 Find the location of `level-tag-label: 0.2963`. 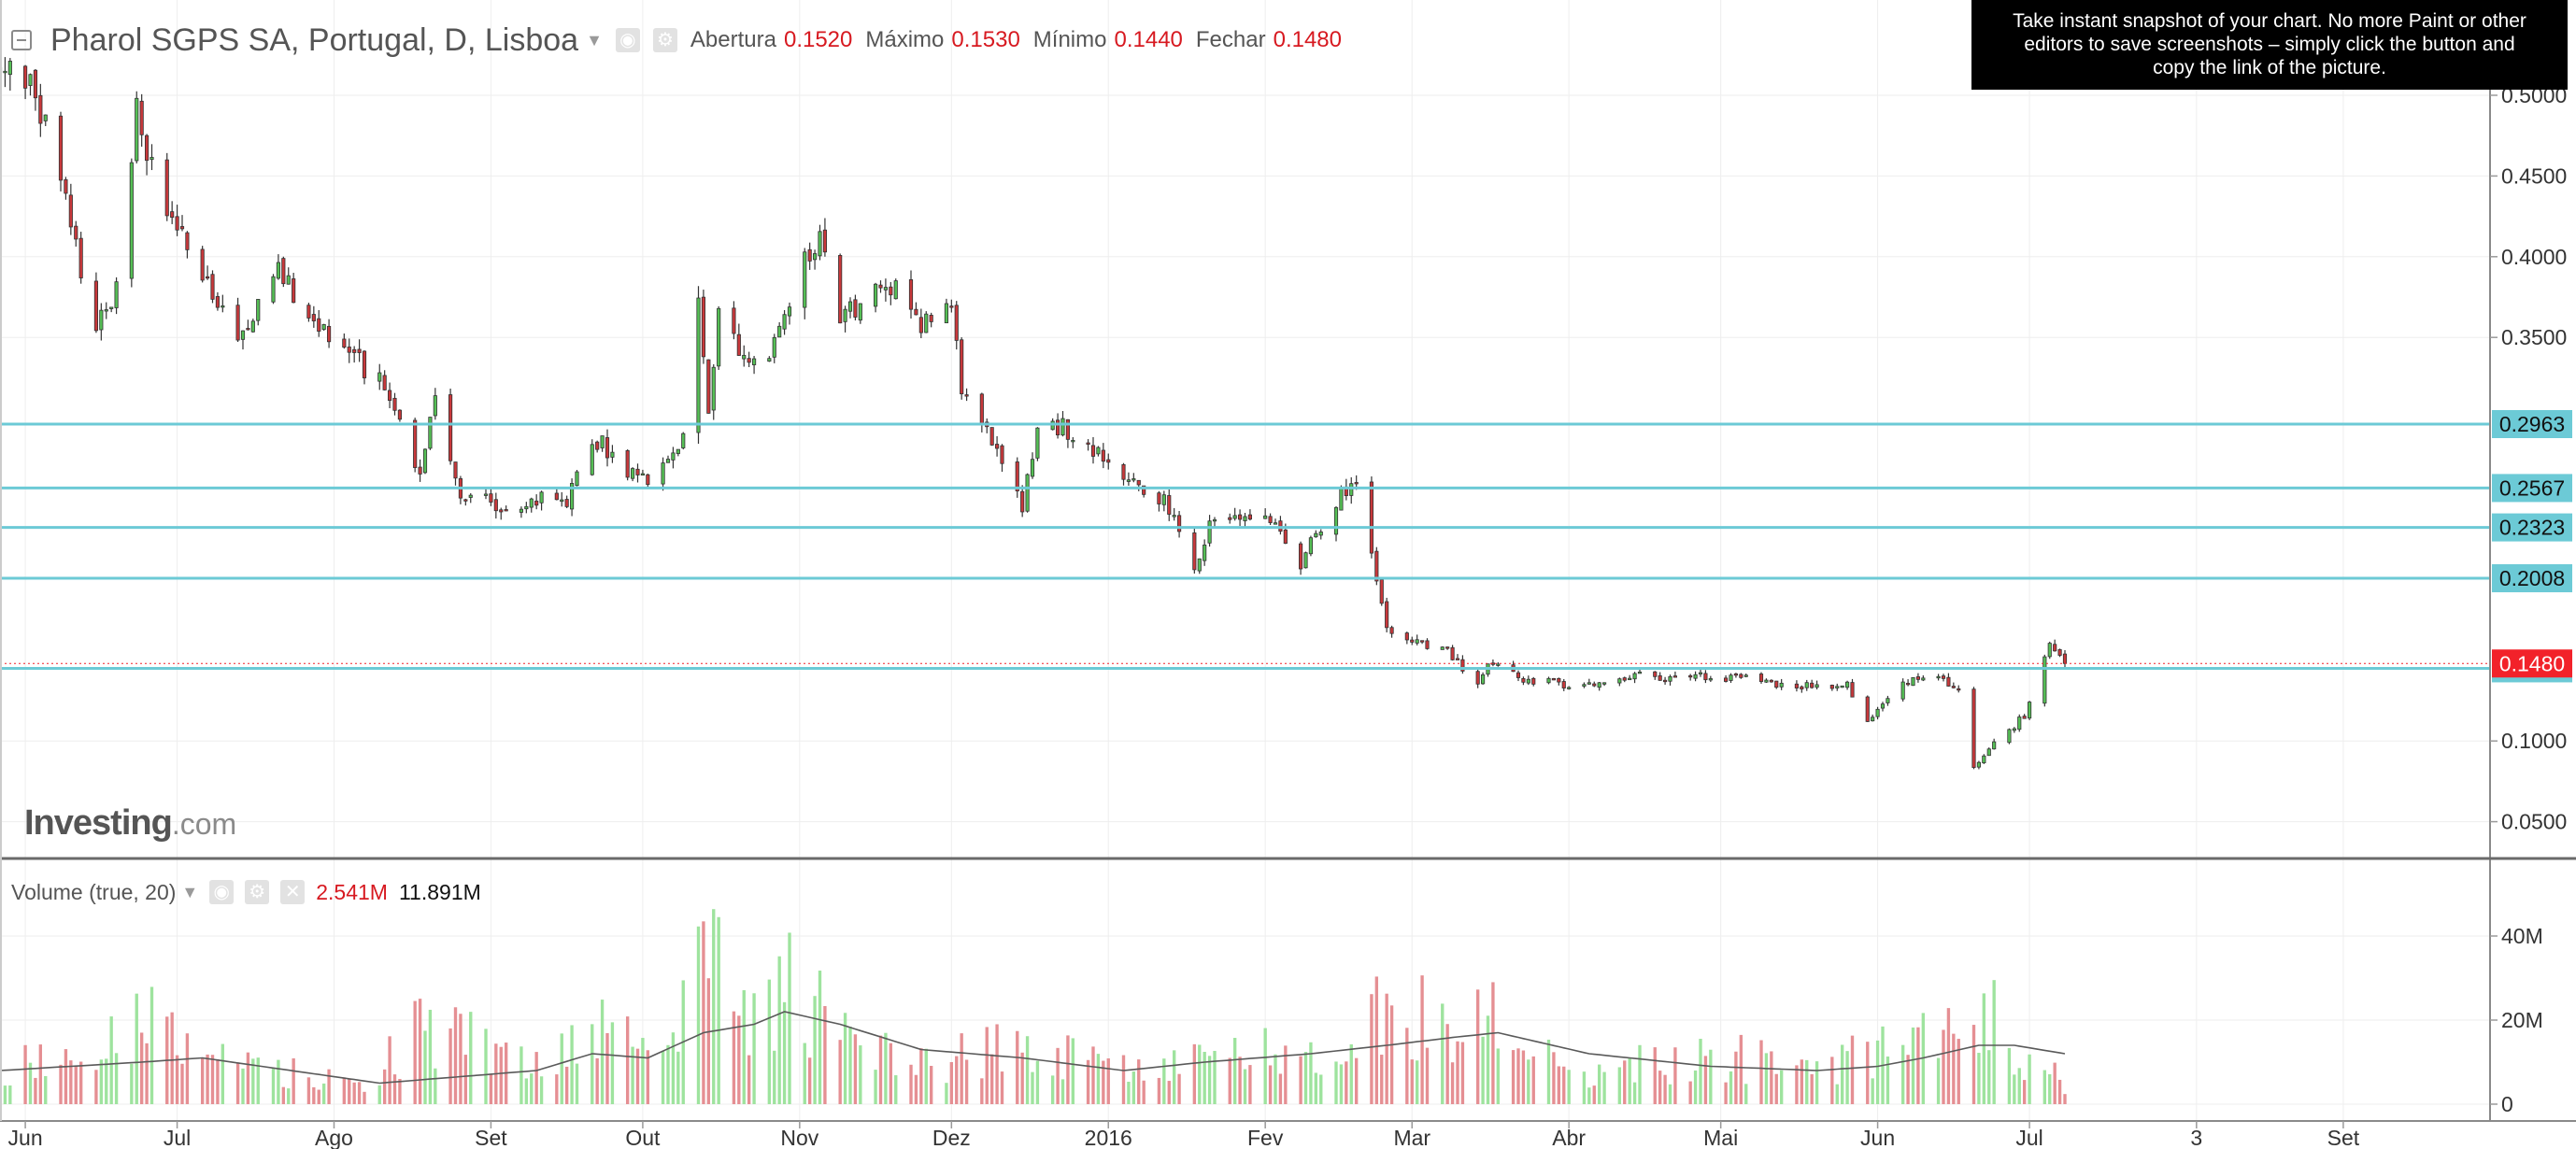

level-tag-label: 0.2963 is located at coordinates (2532, 424).